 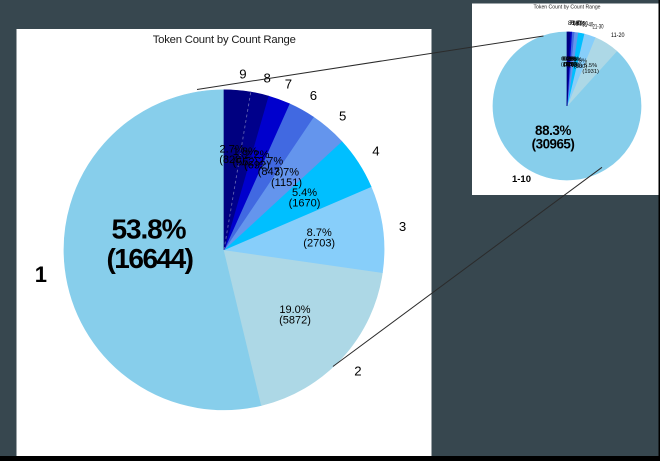 I want to click on svg-text: 88.3%, so click(x=553, y=130).